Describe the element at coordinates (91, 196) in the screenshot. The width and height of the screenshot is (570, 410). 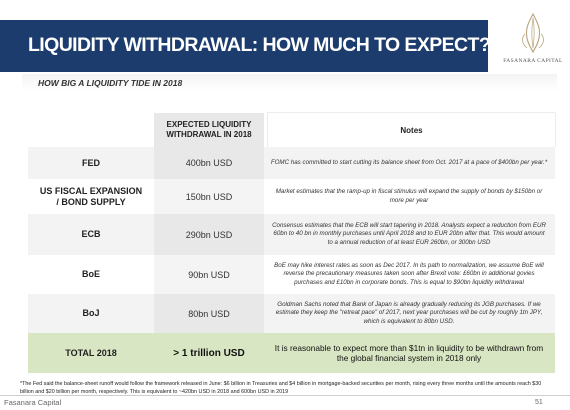
I see `table-row-label: US FISCAL EXPANSION / BOND SUPPLY` at that location.